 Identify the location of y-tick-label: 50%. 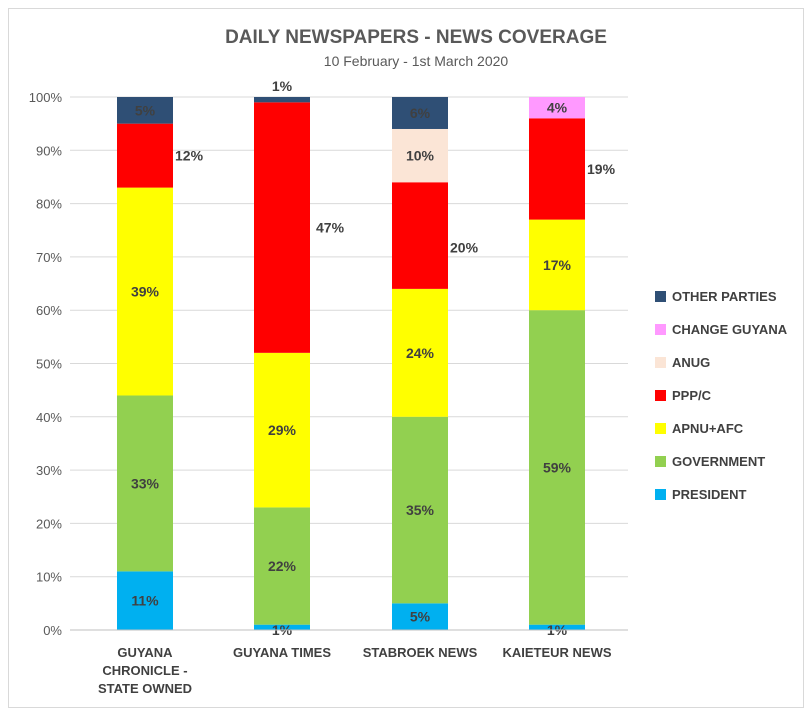
(49, 364).